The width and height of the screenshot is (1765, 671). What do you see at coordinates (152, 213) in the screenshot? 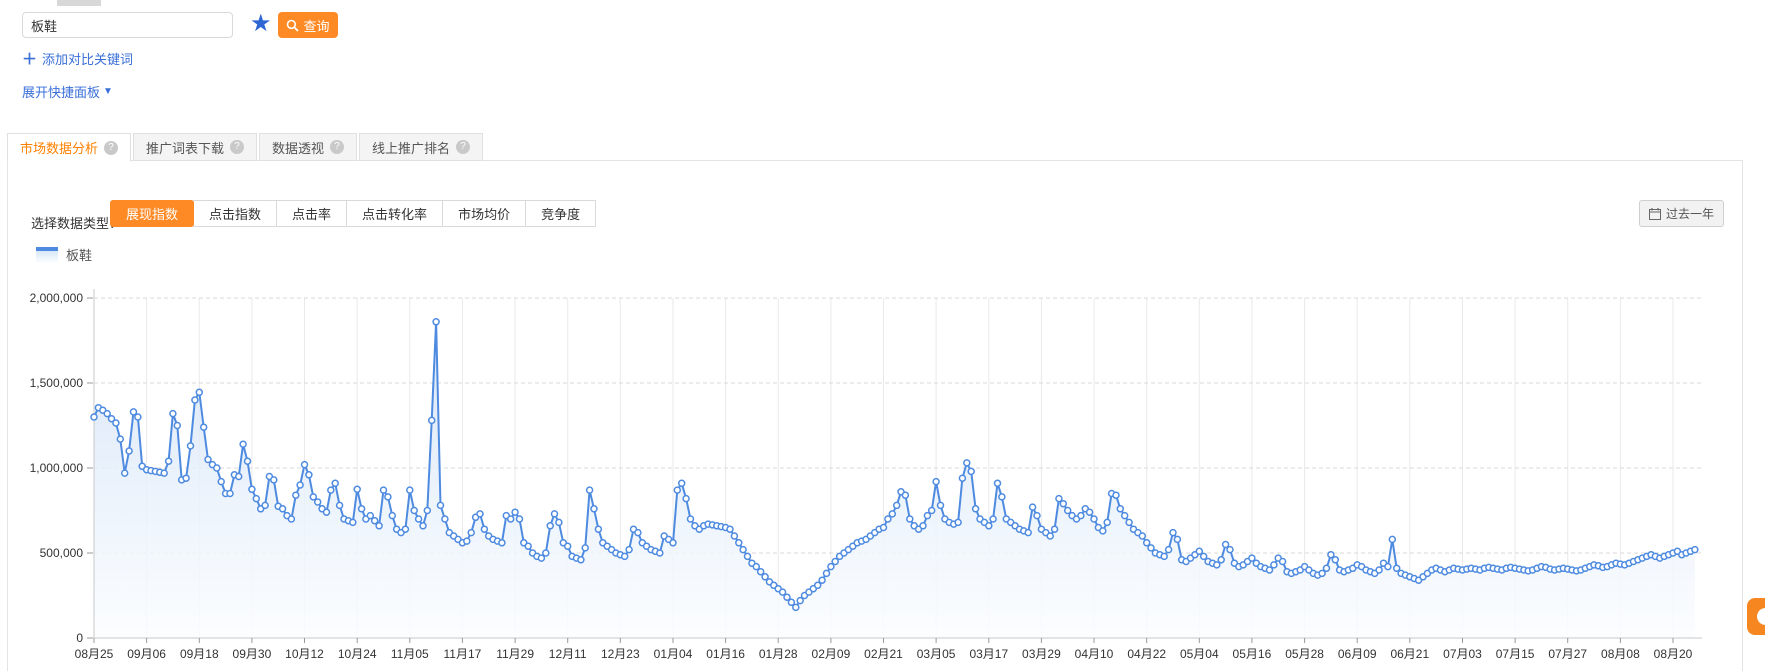
I see `type-impression-index: 展现指数` at bounding box center [152, 213].